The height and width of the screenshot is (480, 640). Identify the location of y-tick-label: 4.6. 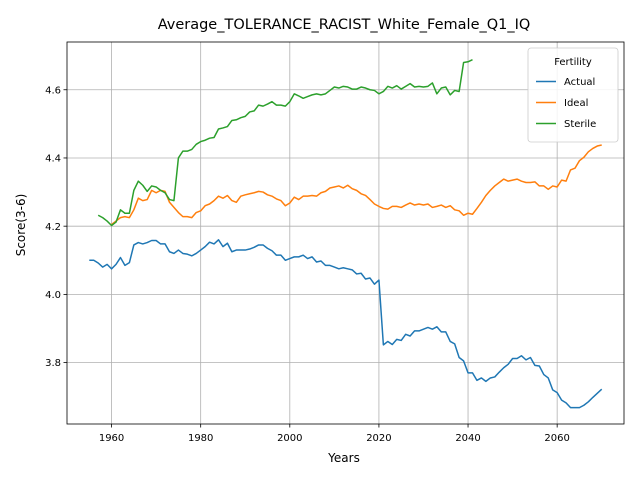
(53, 90).